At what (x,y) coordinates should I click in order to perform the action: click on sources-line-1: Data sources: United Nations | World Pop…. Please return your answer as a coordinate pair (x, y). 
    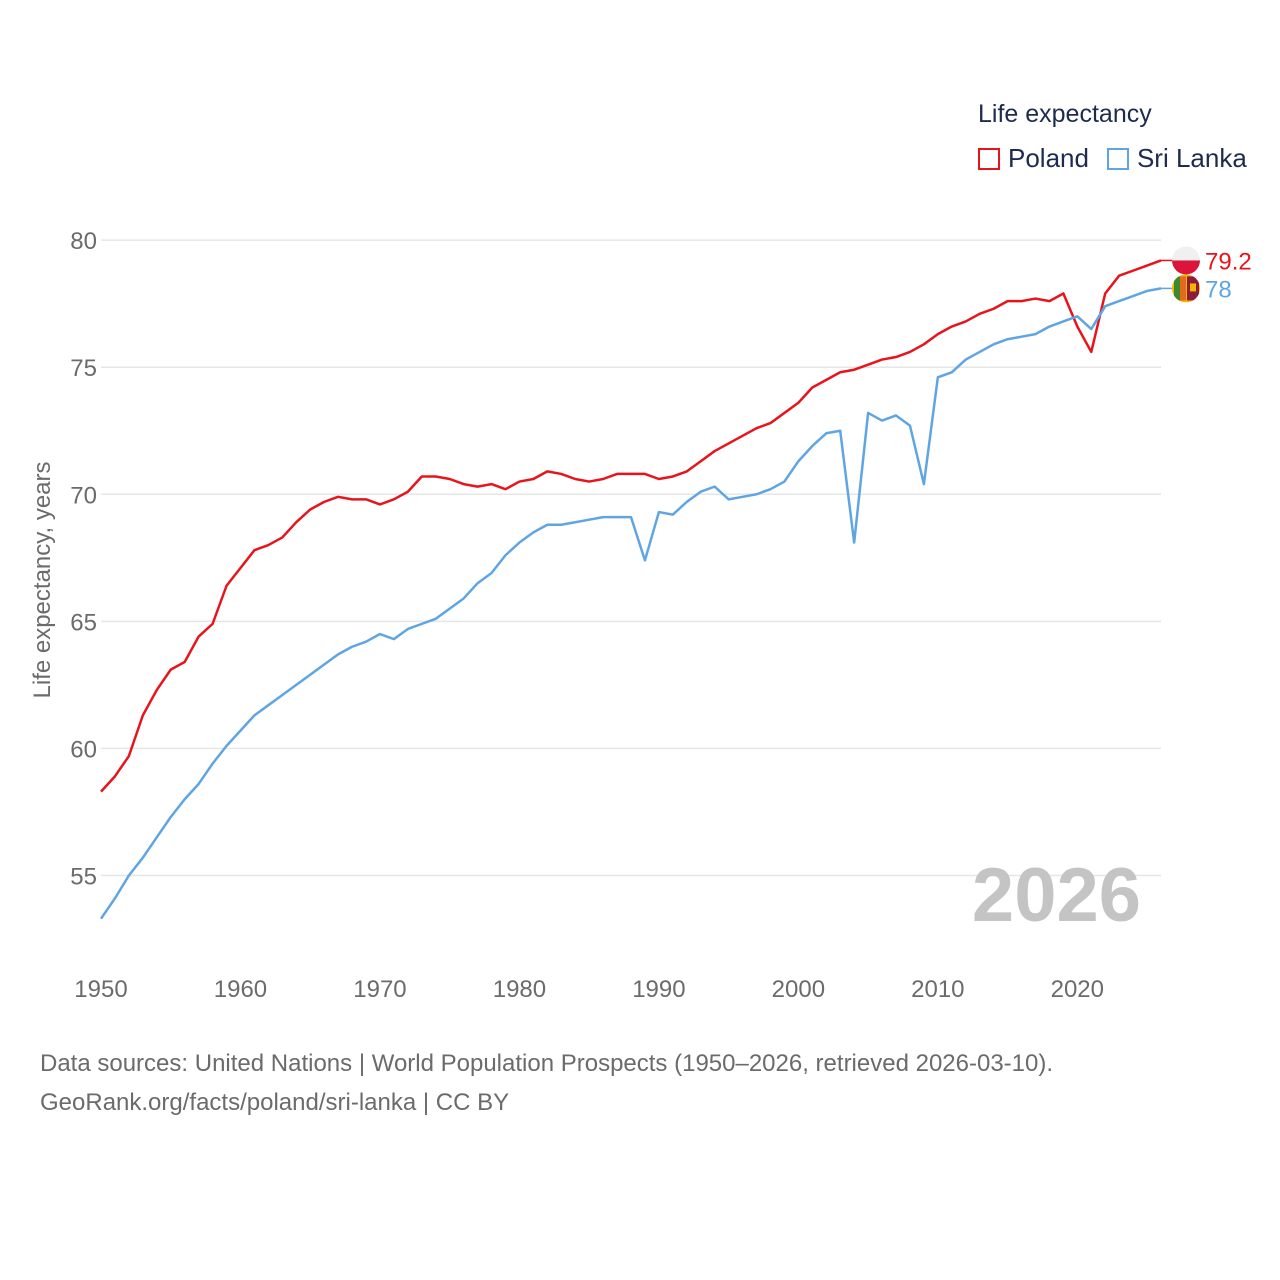
    Looking at the image, I should click on (547, 1063).